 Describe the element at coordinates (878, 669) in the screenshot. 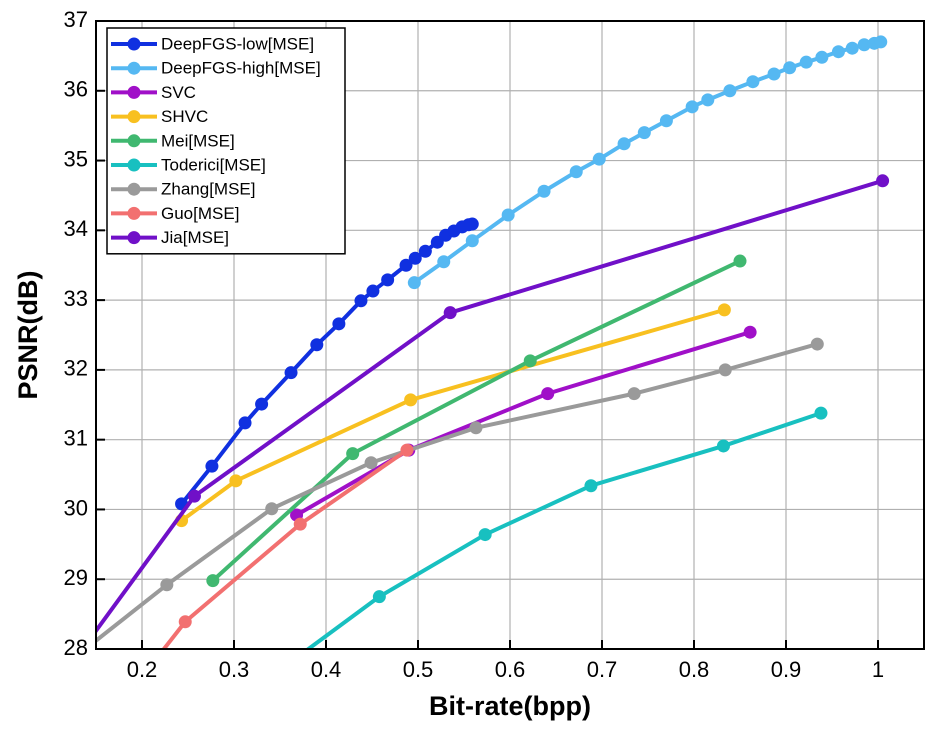

I see `x-tick-label: 1` at that location.